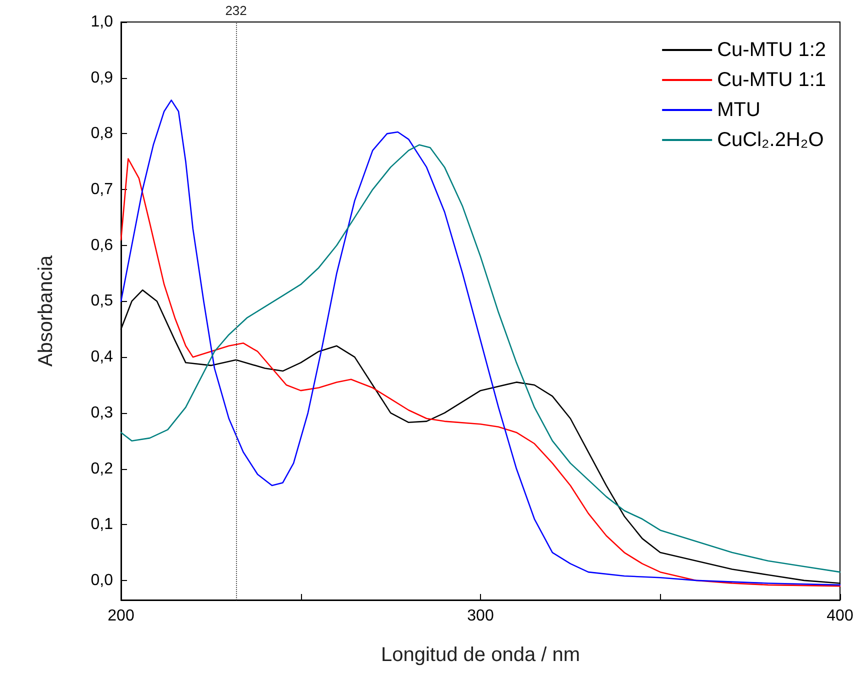 The image size is (861, 694). Describe the element at coordinates (840, 616) in the screenshot. I see `x-tick-label: 400` at that location.